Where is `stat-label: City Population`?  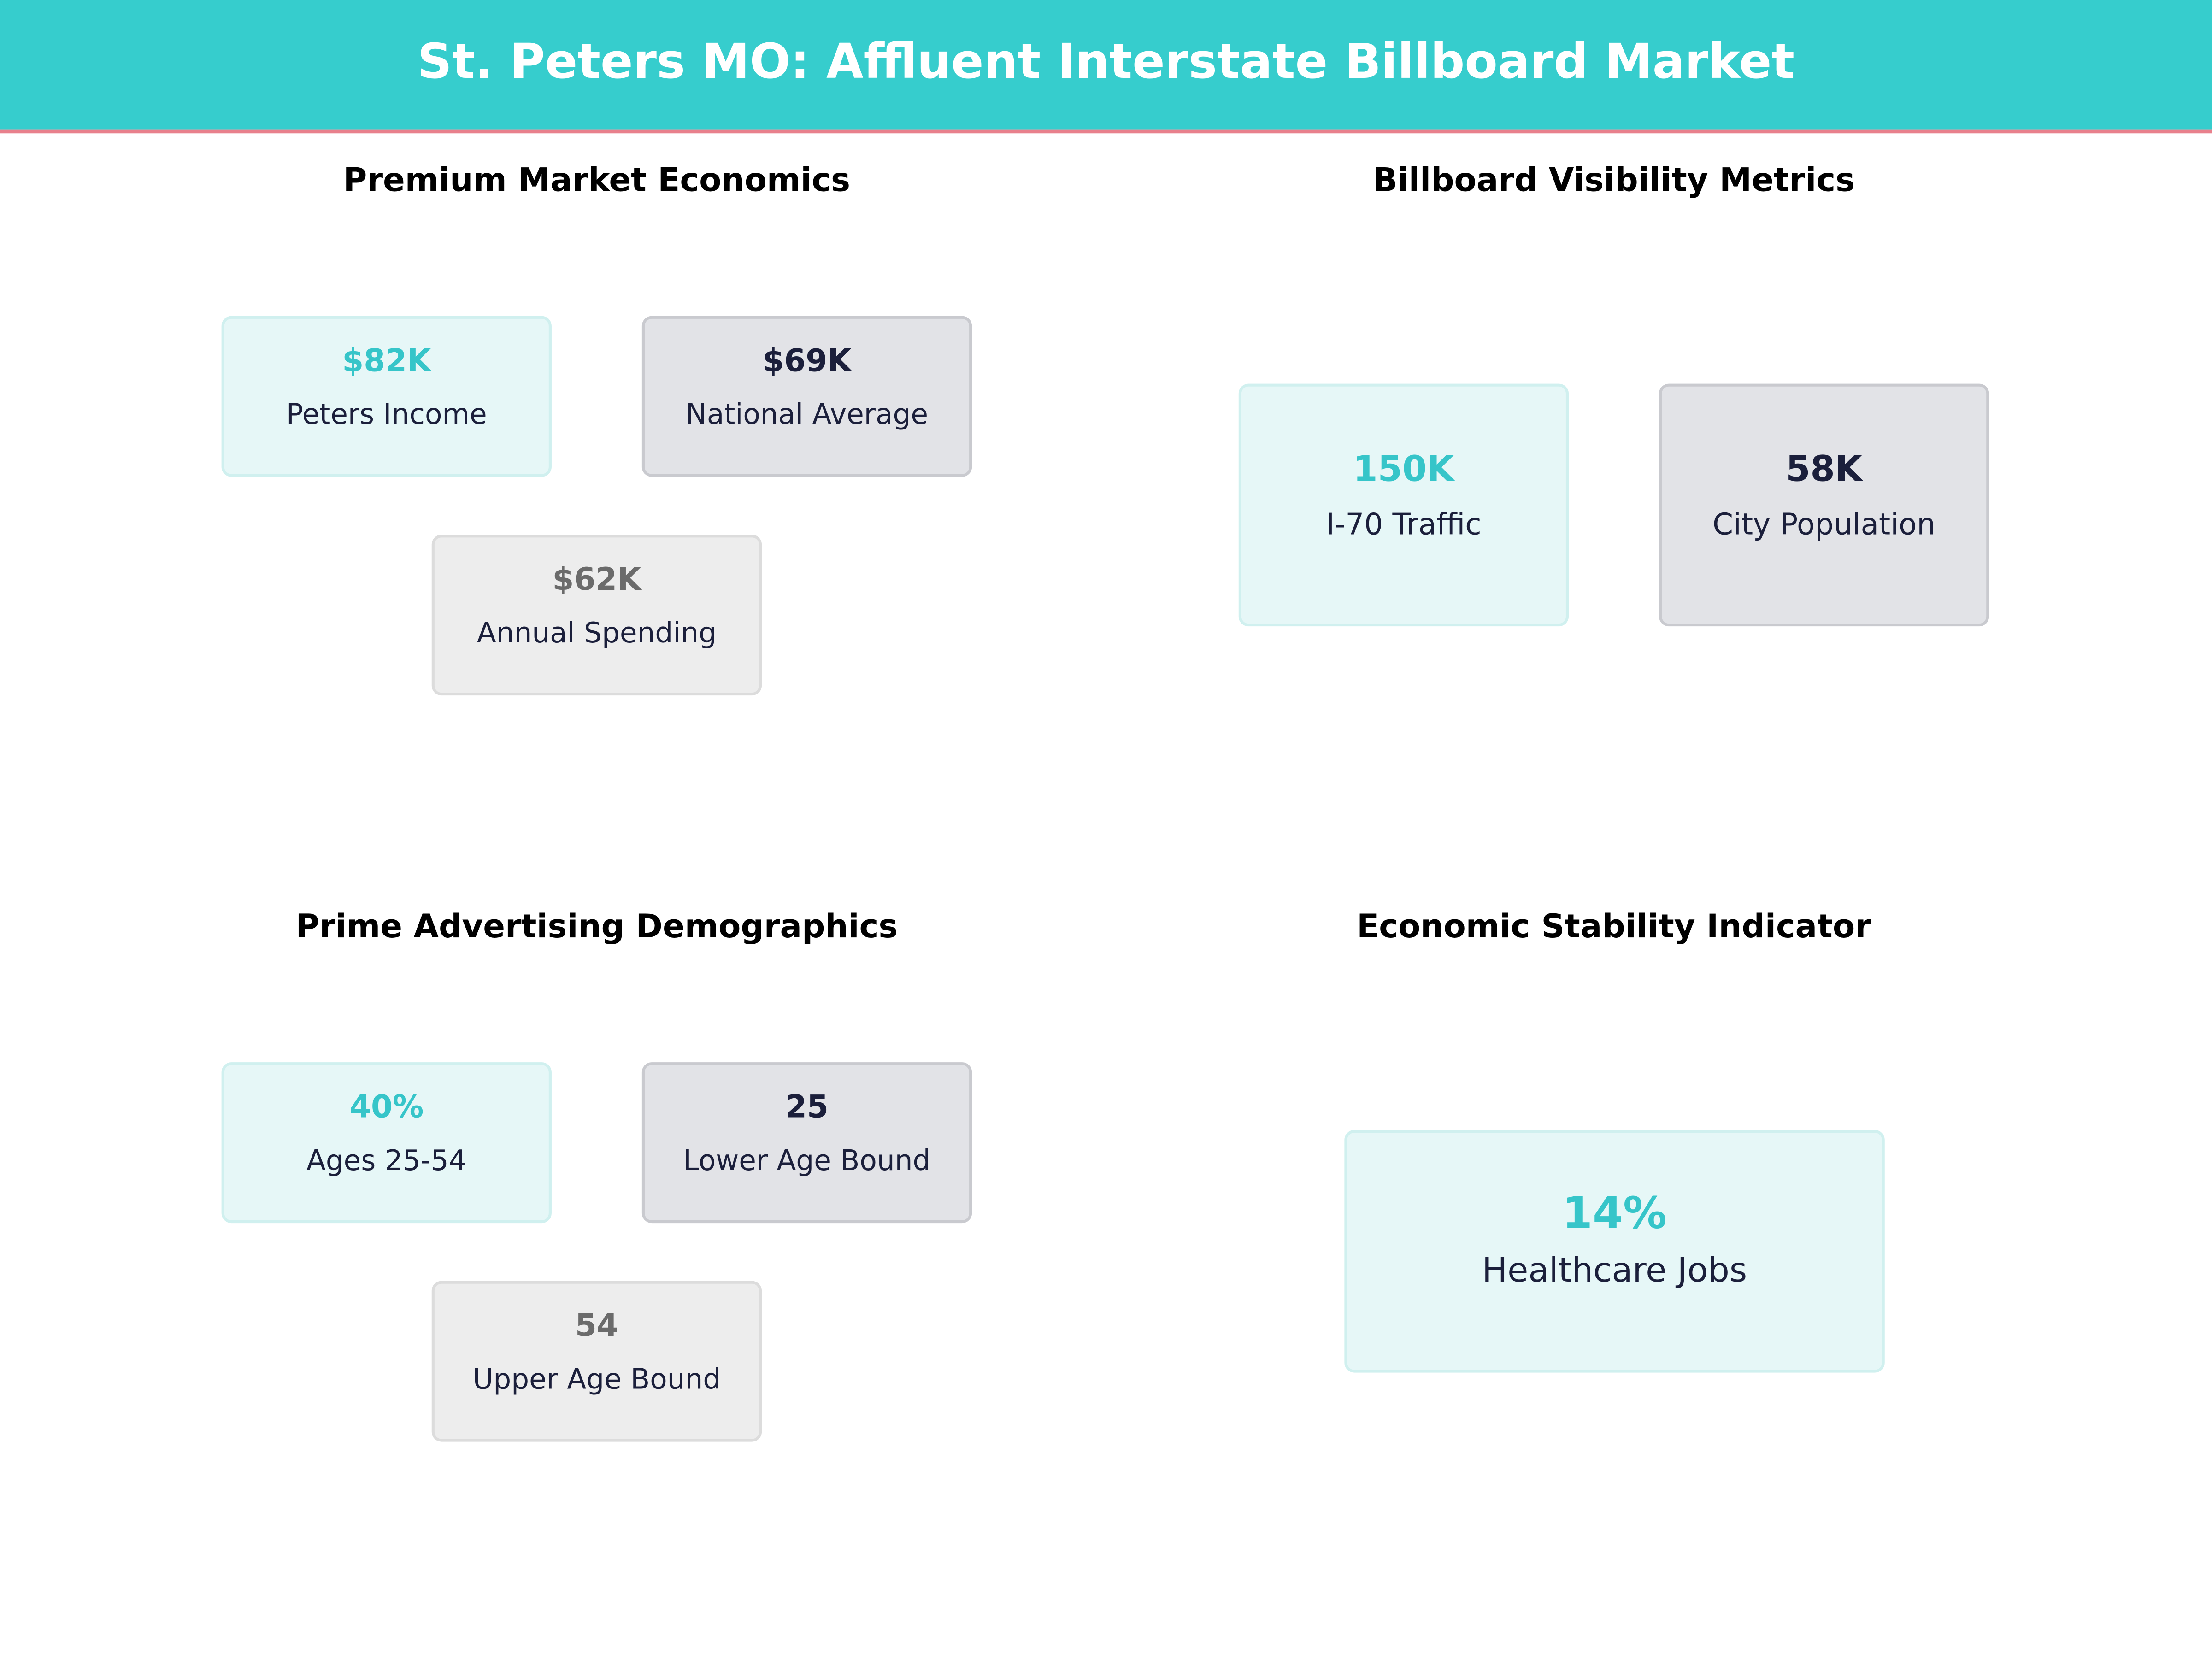 stat-label: City Population is located at coordinates (1824, 524).